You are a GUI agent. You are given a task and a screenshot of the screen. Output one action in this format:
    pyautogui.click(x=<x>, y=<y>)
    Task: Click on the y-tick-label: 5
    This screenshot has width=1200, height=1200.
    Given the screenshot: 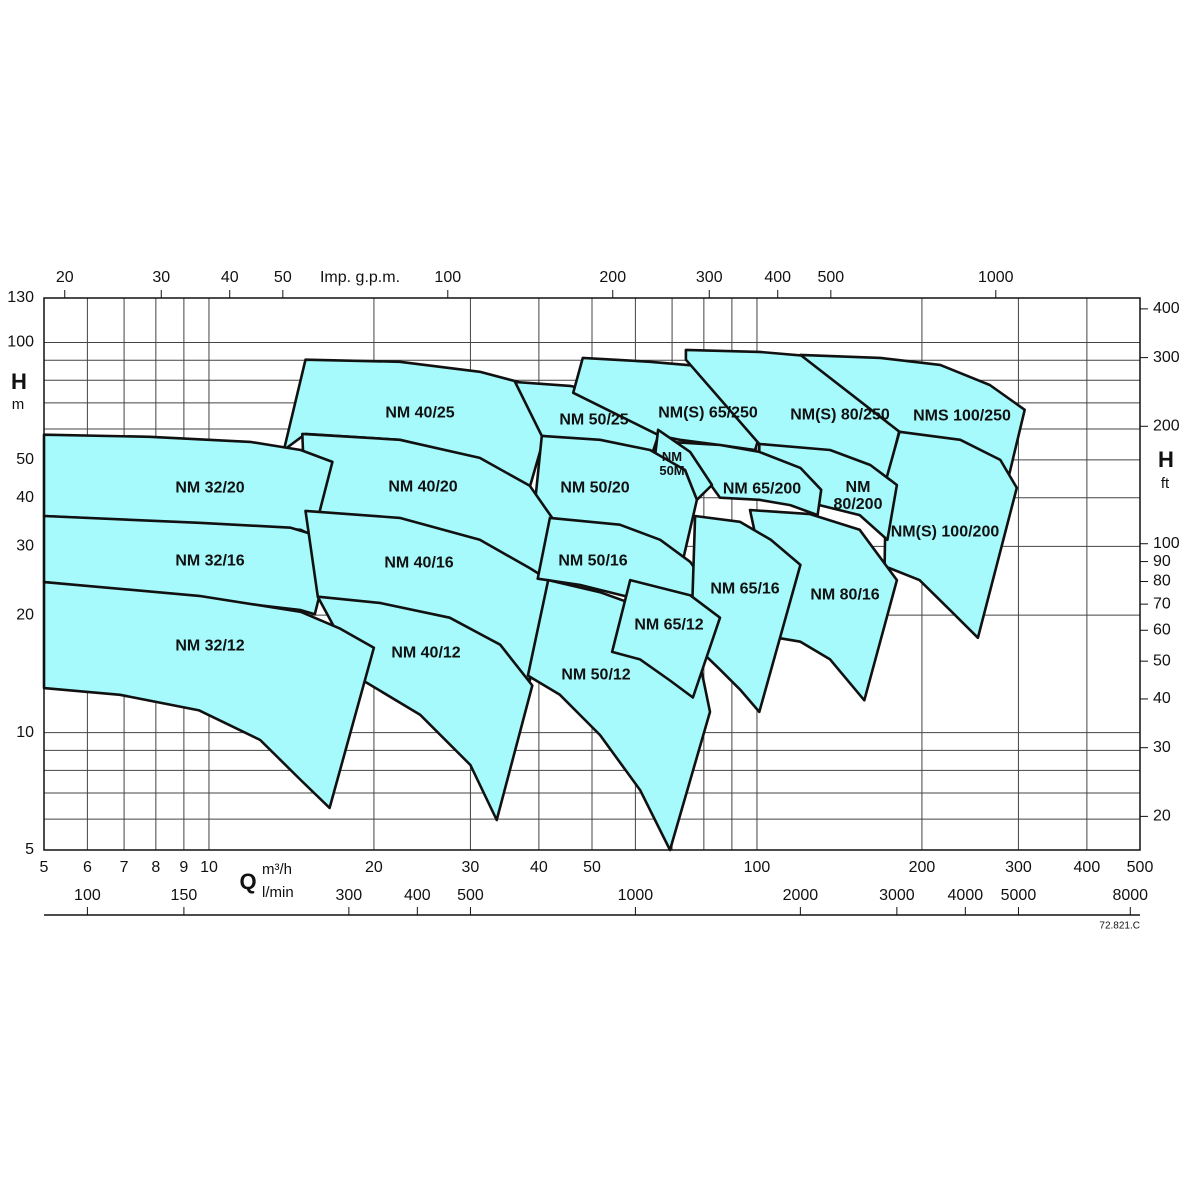 What is the action you would take?
    pyautogui.click(x=29, y=849)
    